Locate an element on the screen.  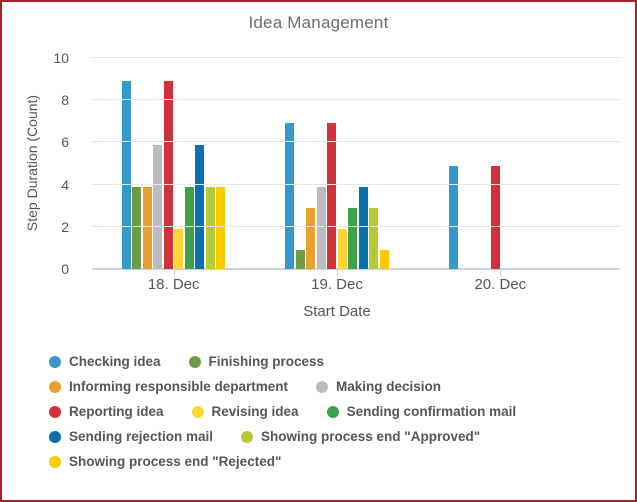
legend-item-label: Checking idea is located at coordinates (115, 361).